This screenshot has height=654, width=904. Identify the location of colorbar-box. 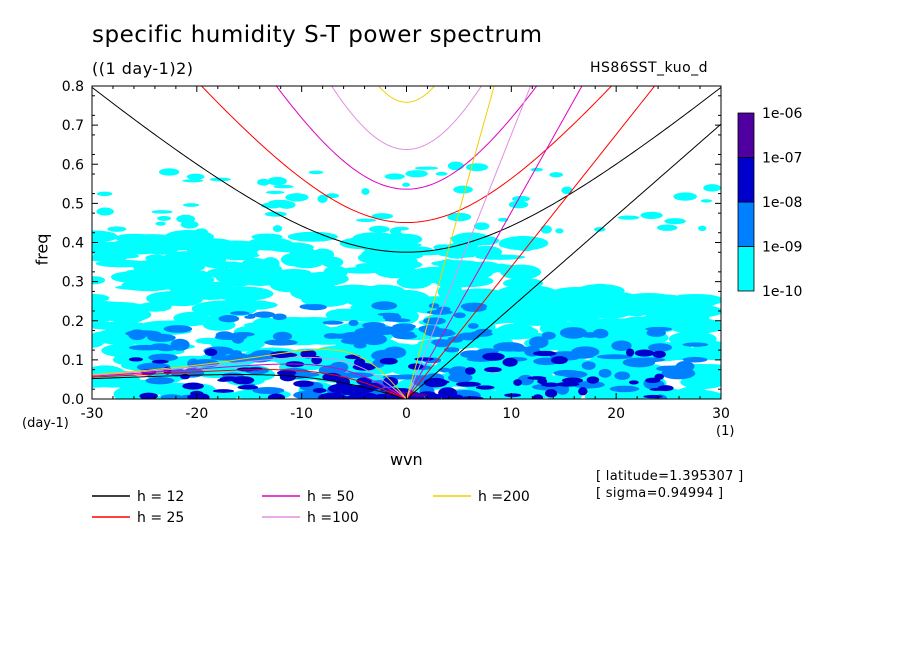
(746, 269).